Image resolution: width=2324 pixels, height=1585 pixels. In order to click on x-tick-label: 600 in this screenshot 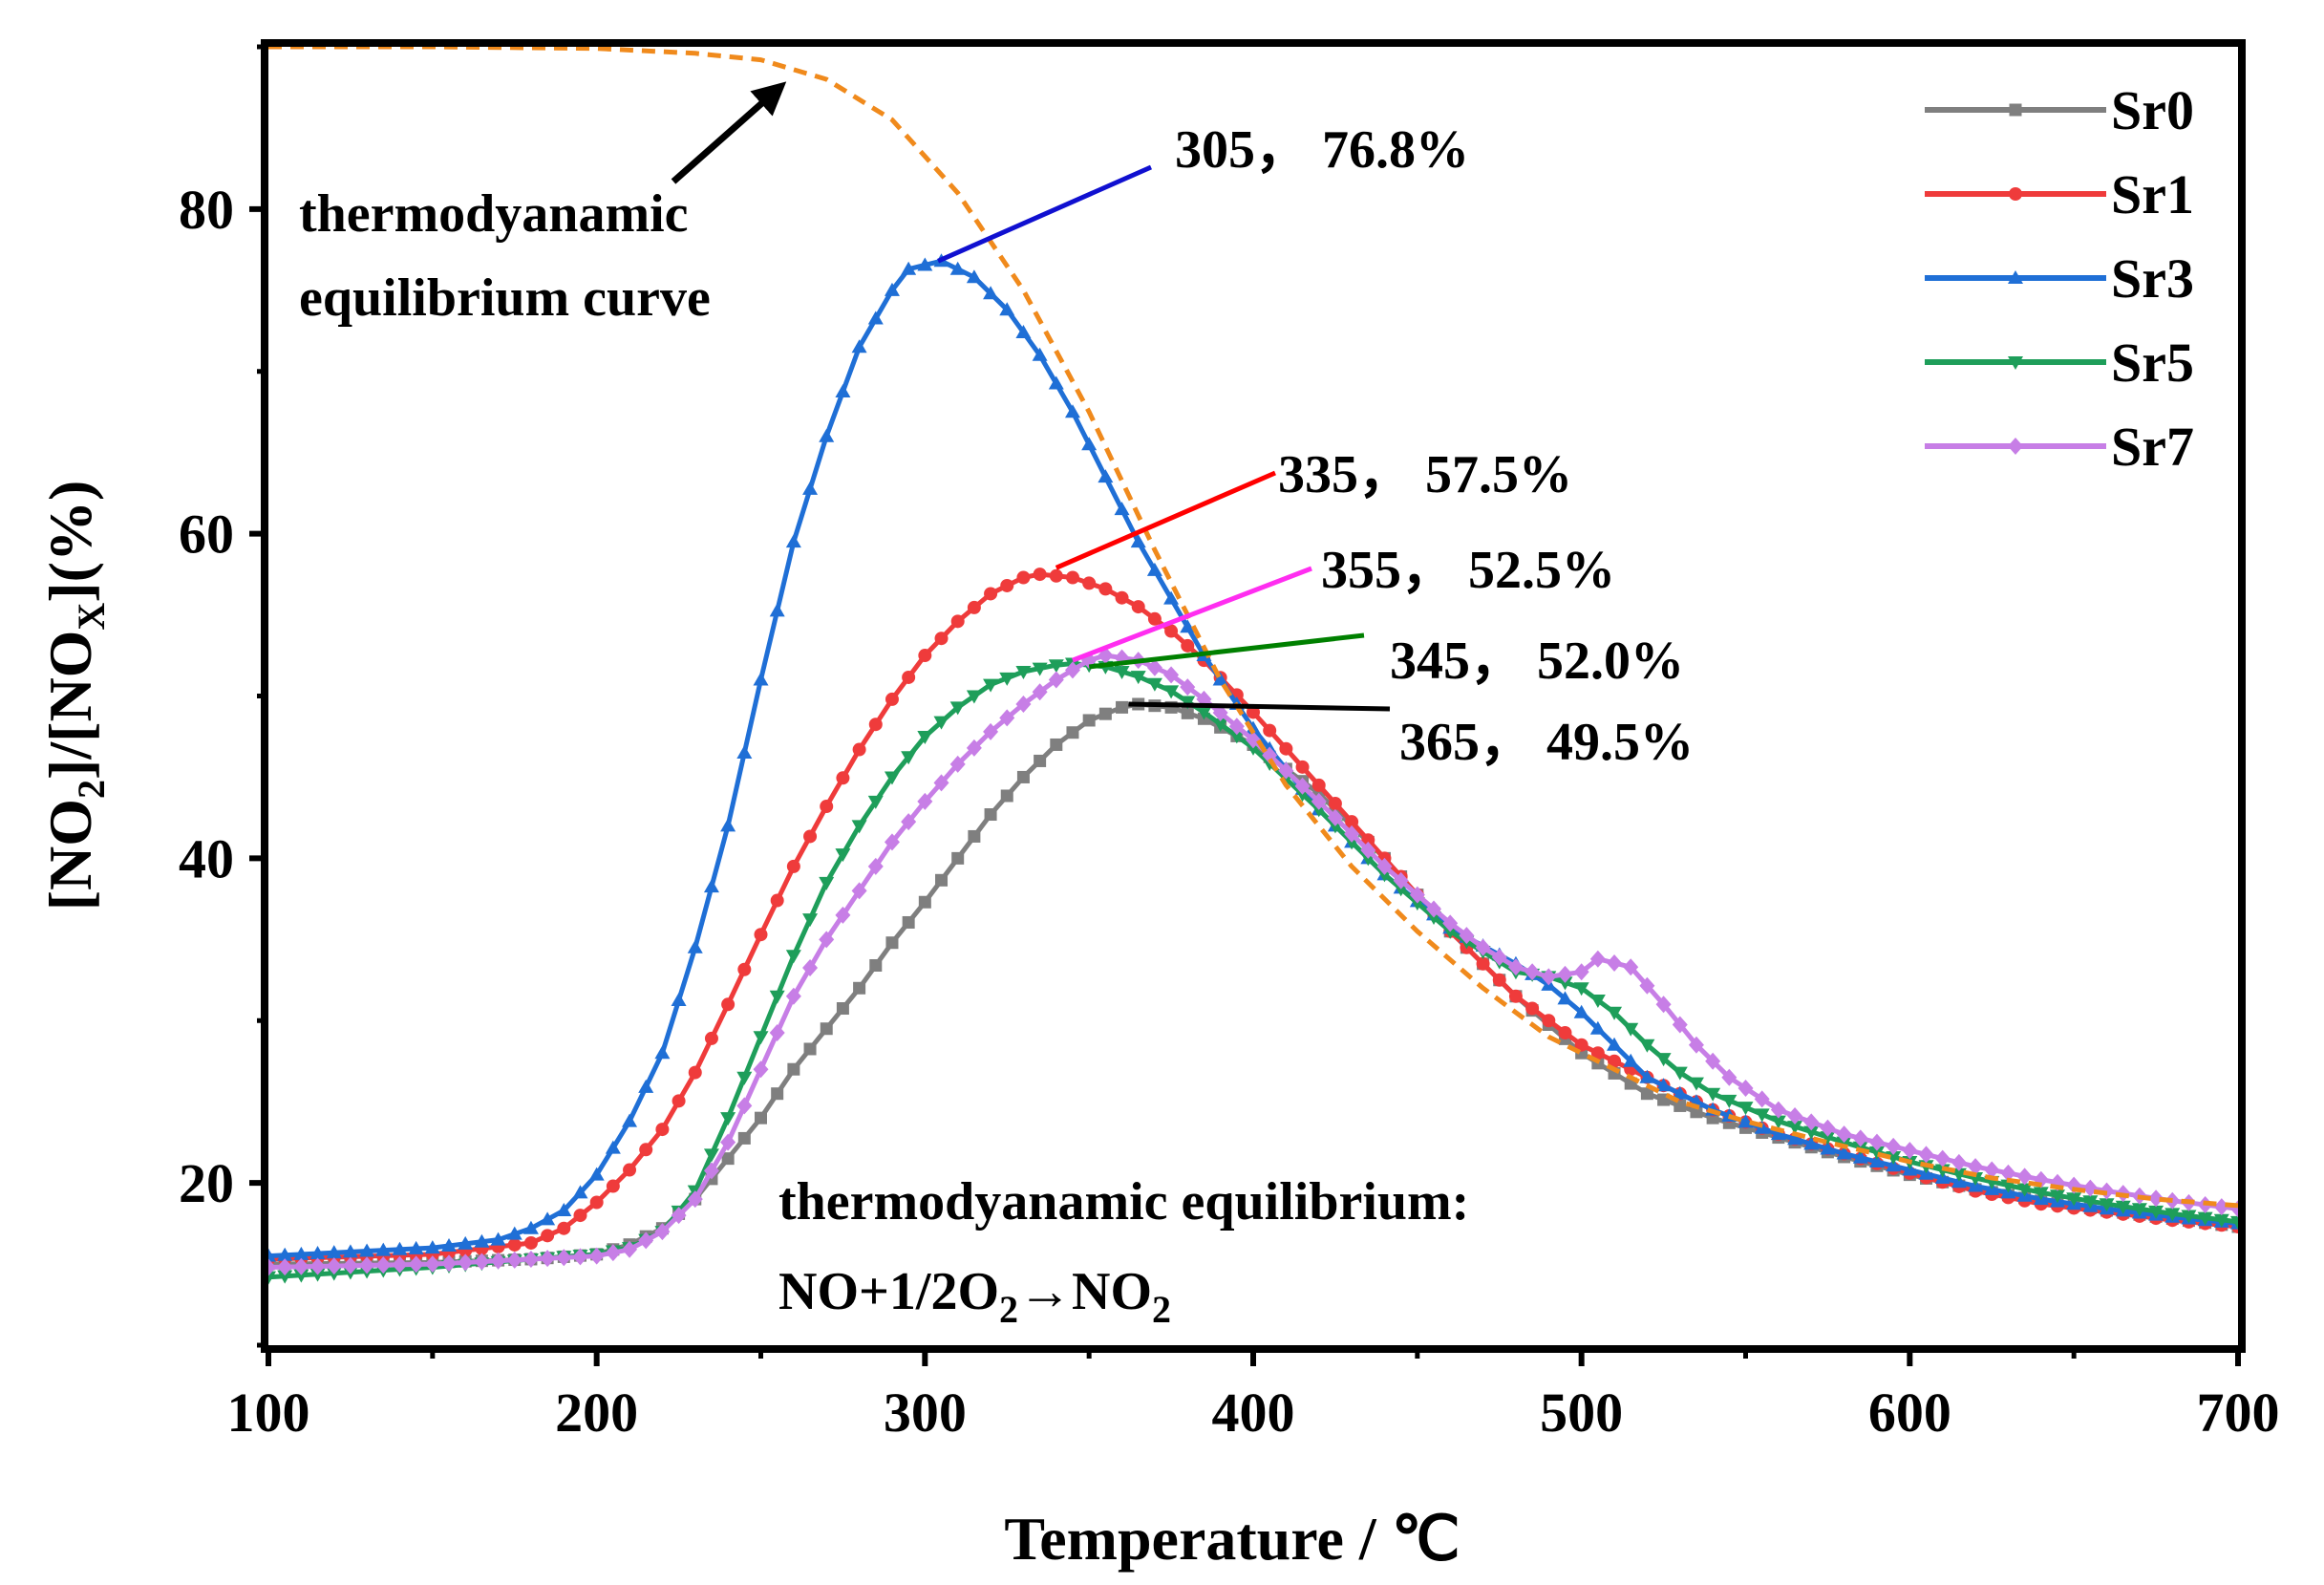, I will do `click(1910, 1413)`.